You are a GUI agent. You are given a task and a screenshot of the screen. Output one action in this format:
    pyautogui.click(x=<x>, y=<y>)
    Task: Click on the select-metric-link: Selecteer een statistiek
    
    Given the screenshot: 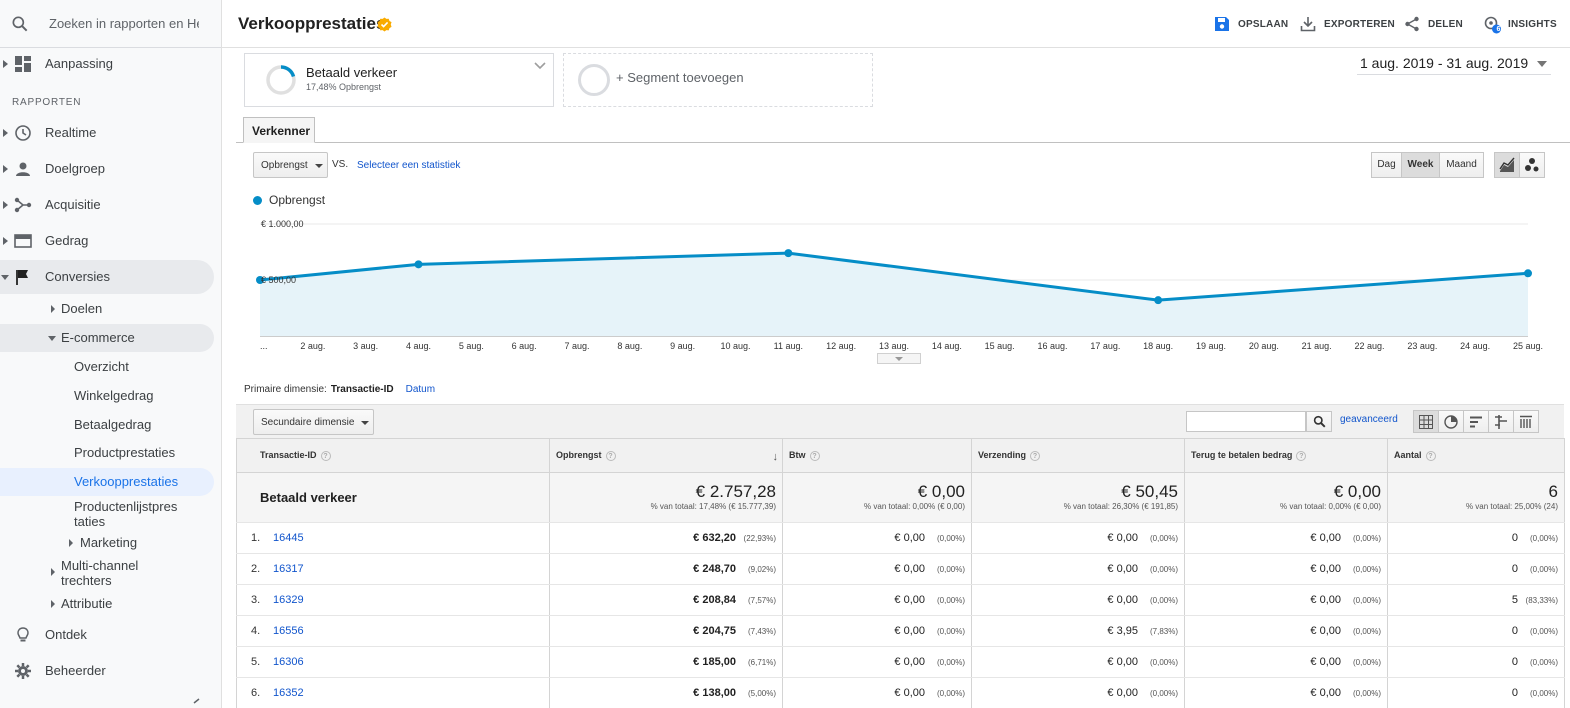 What is the action you would take?
    pyautogui.click(x=409, y=165)
    